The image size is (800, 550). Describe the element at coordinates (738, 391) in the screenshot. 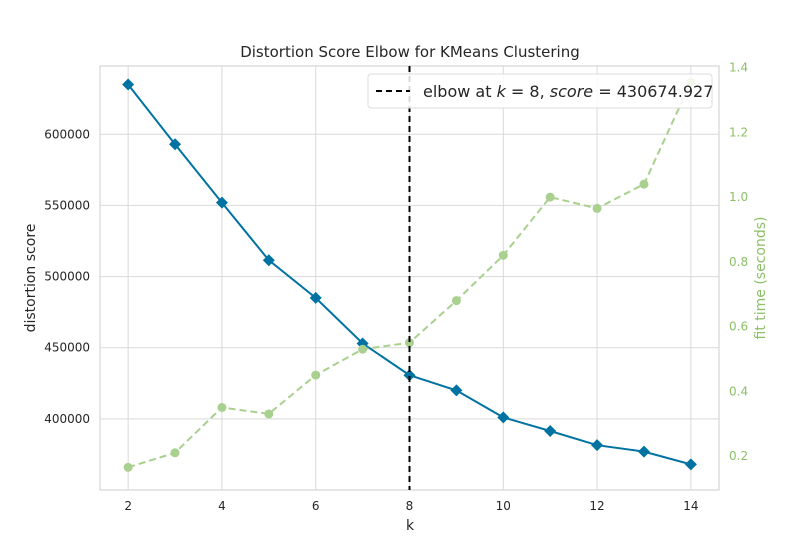

I see `y2-tick-label: 0.4` at that location.